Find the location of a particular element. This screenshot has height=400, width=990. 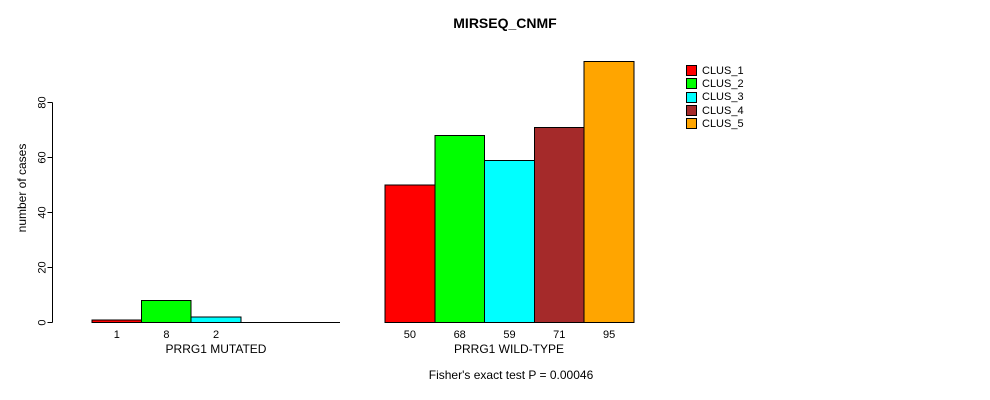

bar-value-label: 8 is located at coordinates (166, 335).